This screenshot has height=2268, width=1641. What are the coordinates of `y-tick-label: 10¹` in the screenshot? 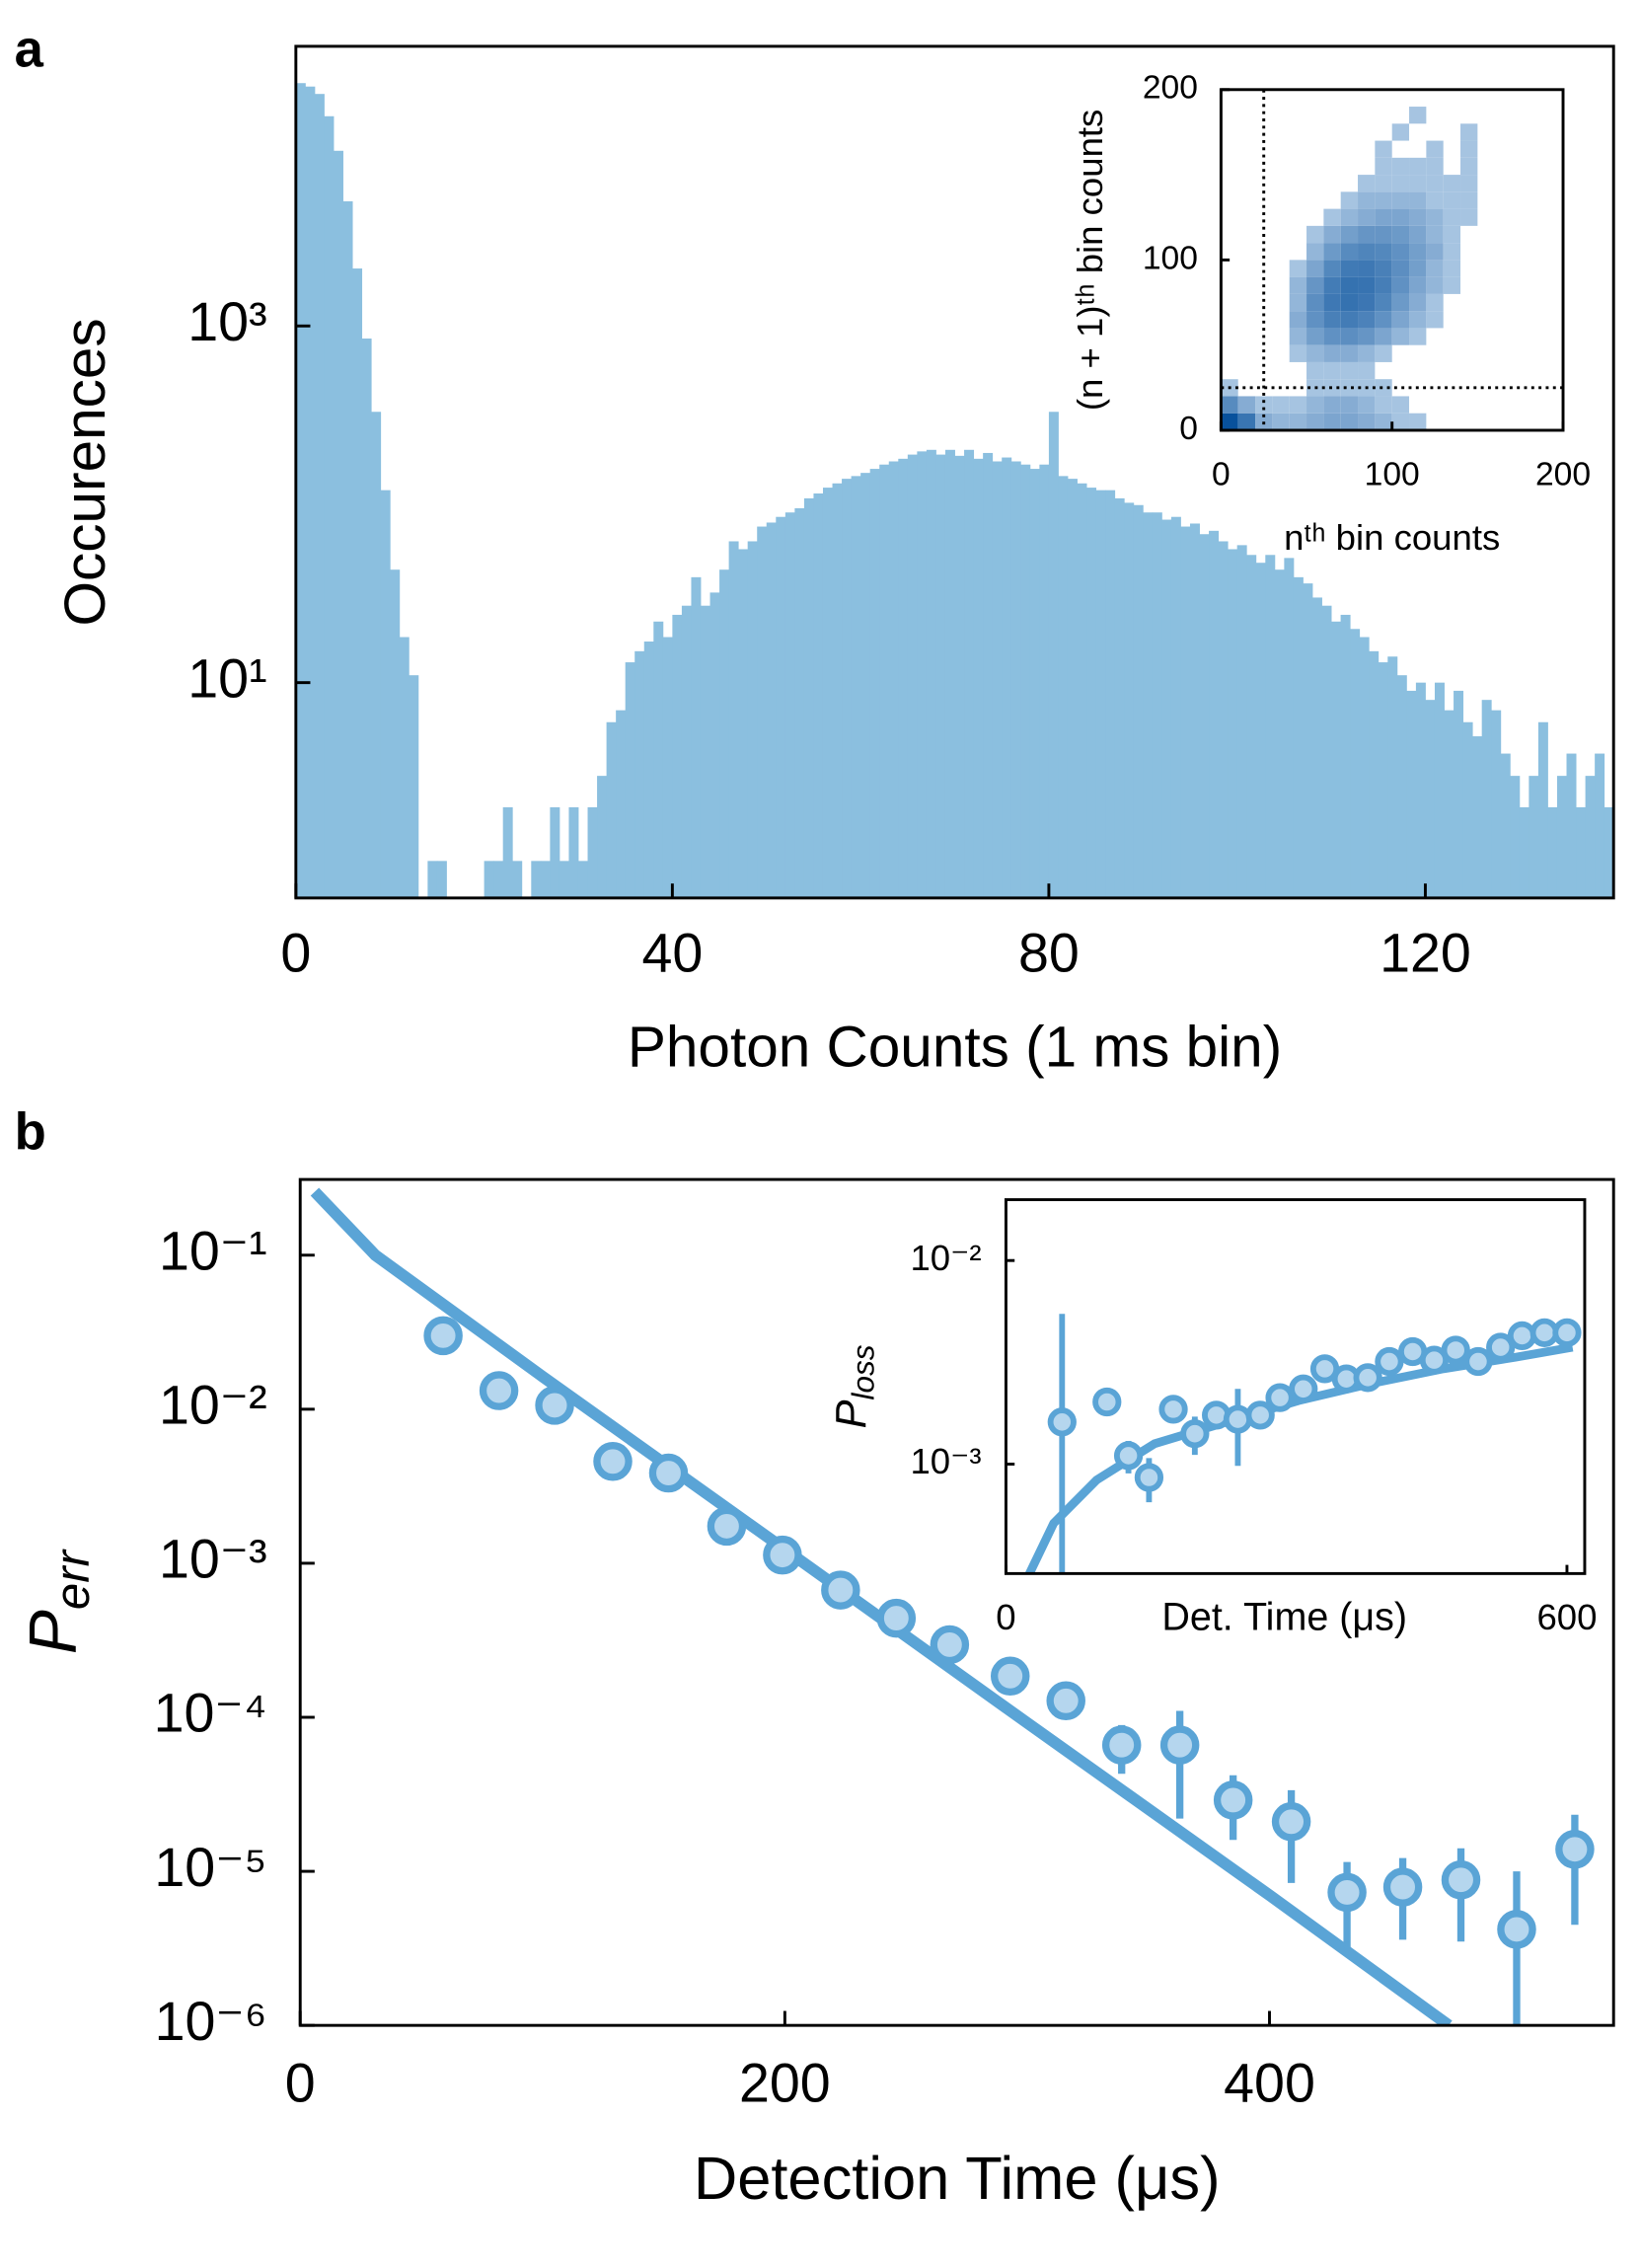 It's located at (226, 678).